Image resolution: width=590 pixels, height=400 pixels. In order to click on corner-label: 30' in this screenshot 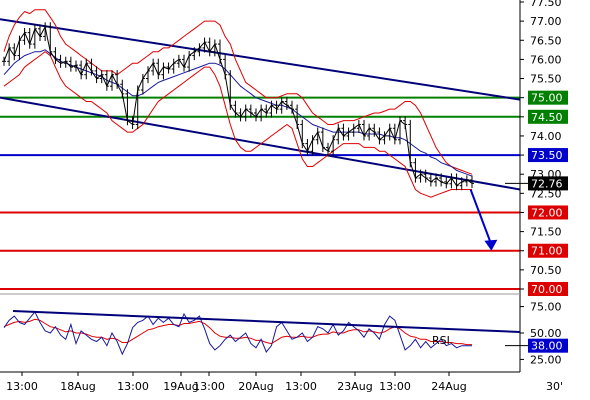, I will do `click(554, 386)`.